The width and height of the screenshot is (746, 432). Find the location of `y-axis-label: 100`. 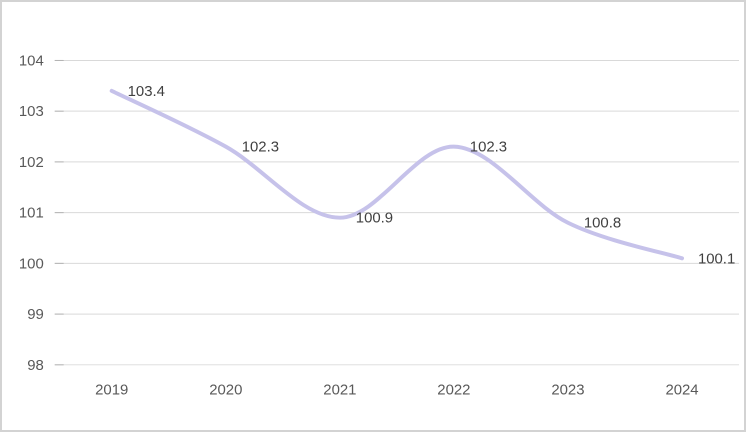

y-axis-label: 100 is located at coordinates (31, 264).